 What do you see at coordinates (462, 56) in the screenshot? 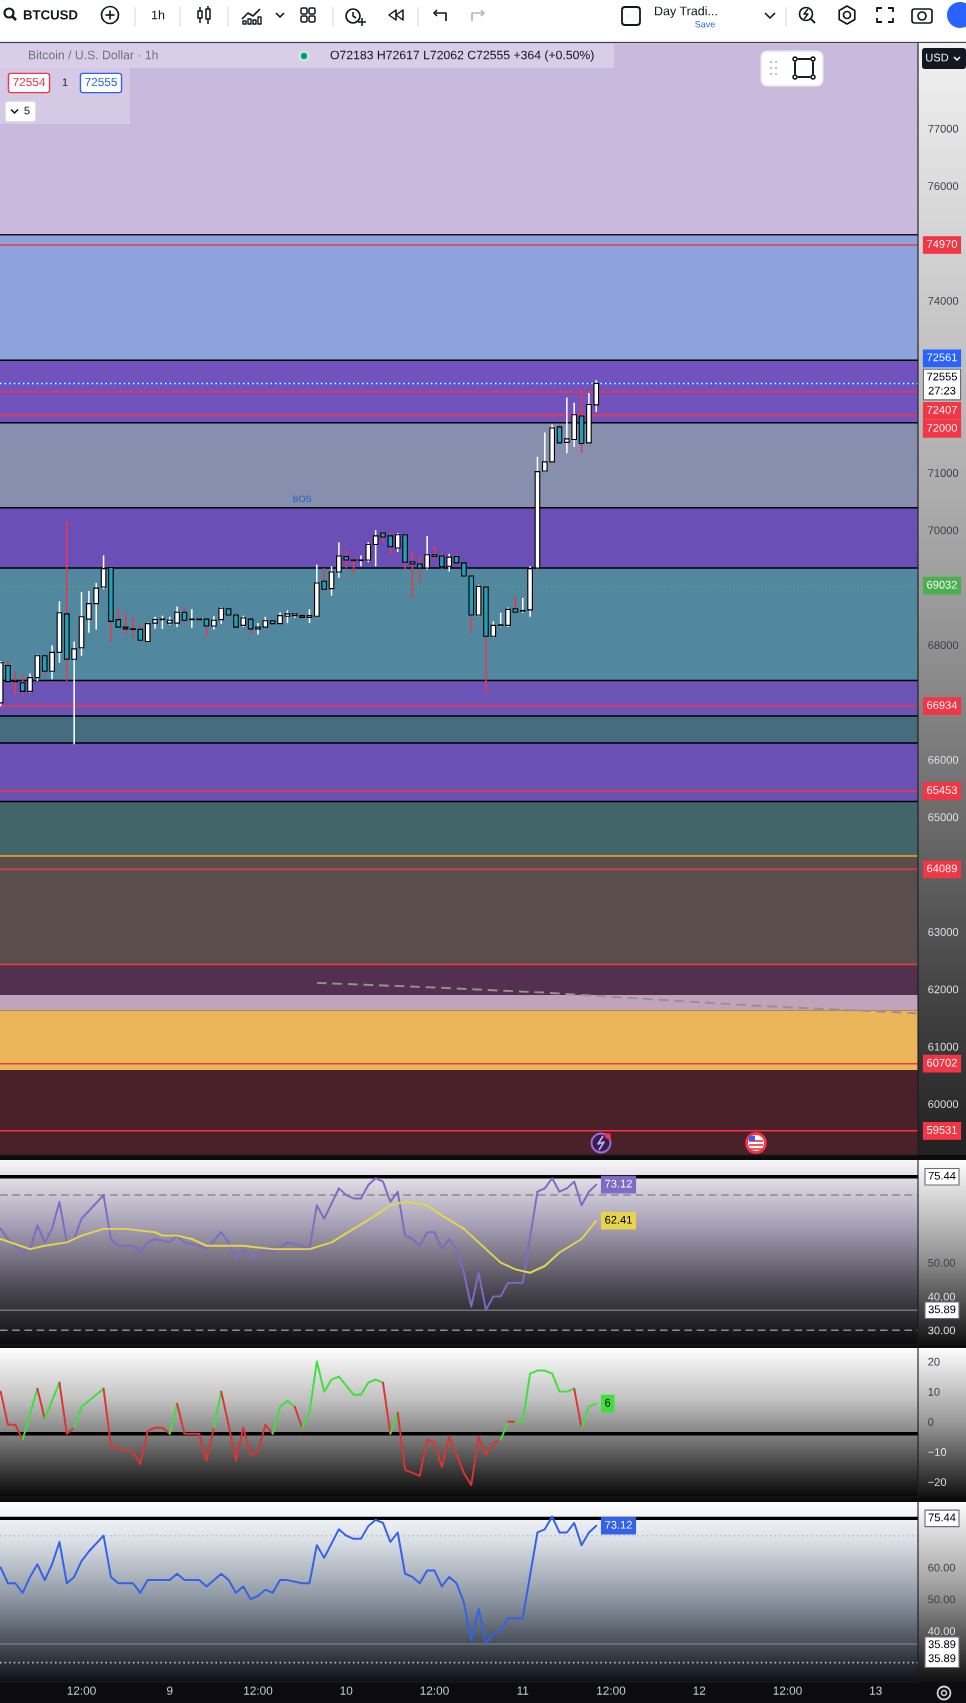
I see `annotation: O72183 H72617 L72062 C72555 +364 (+0.50%)` at bounding box center [462, 56].